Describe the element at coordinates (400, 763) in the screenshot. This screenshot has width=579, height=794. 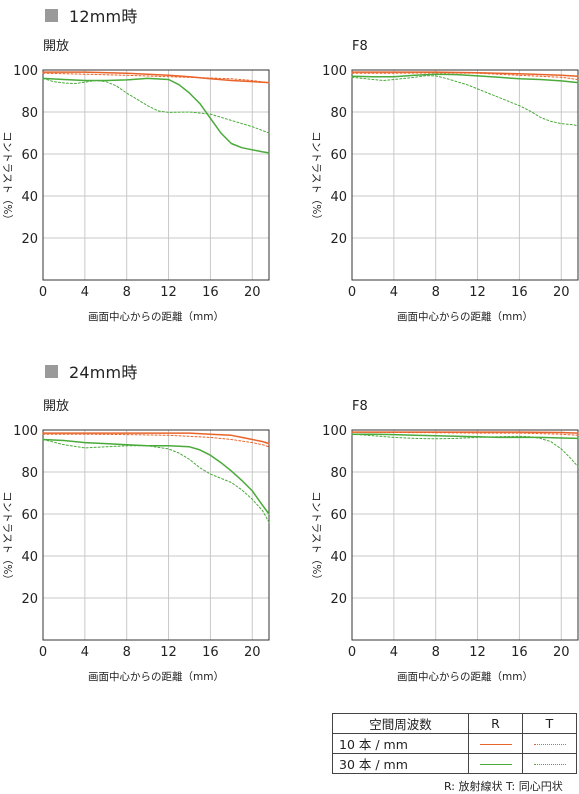
I see `legend-row-30: 30 本 / mm` at that location.